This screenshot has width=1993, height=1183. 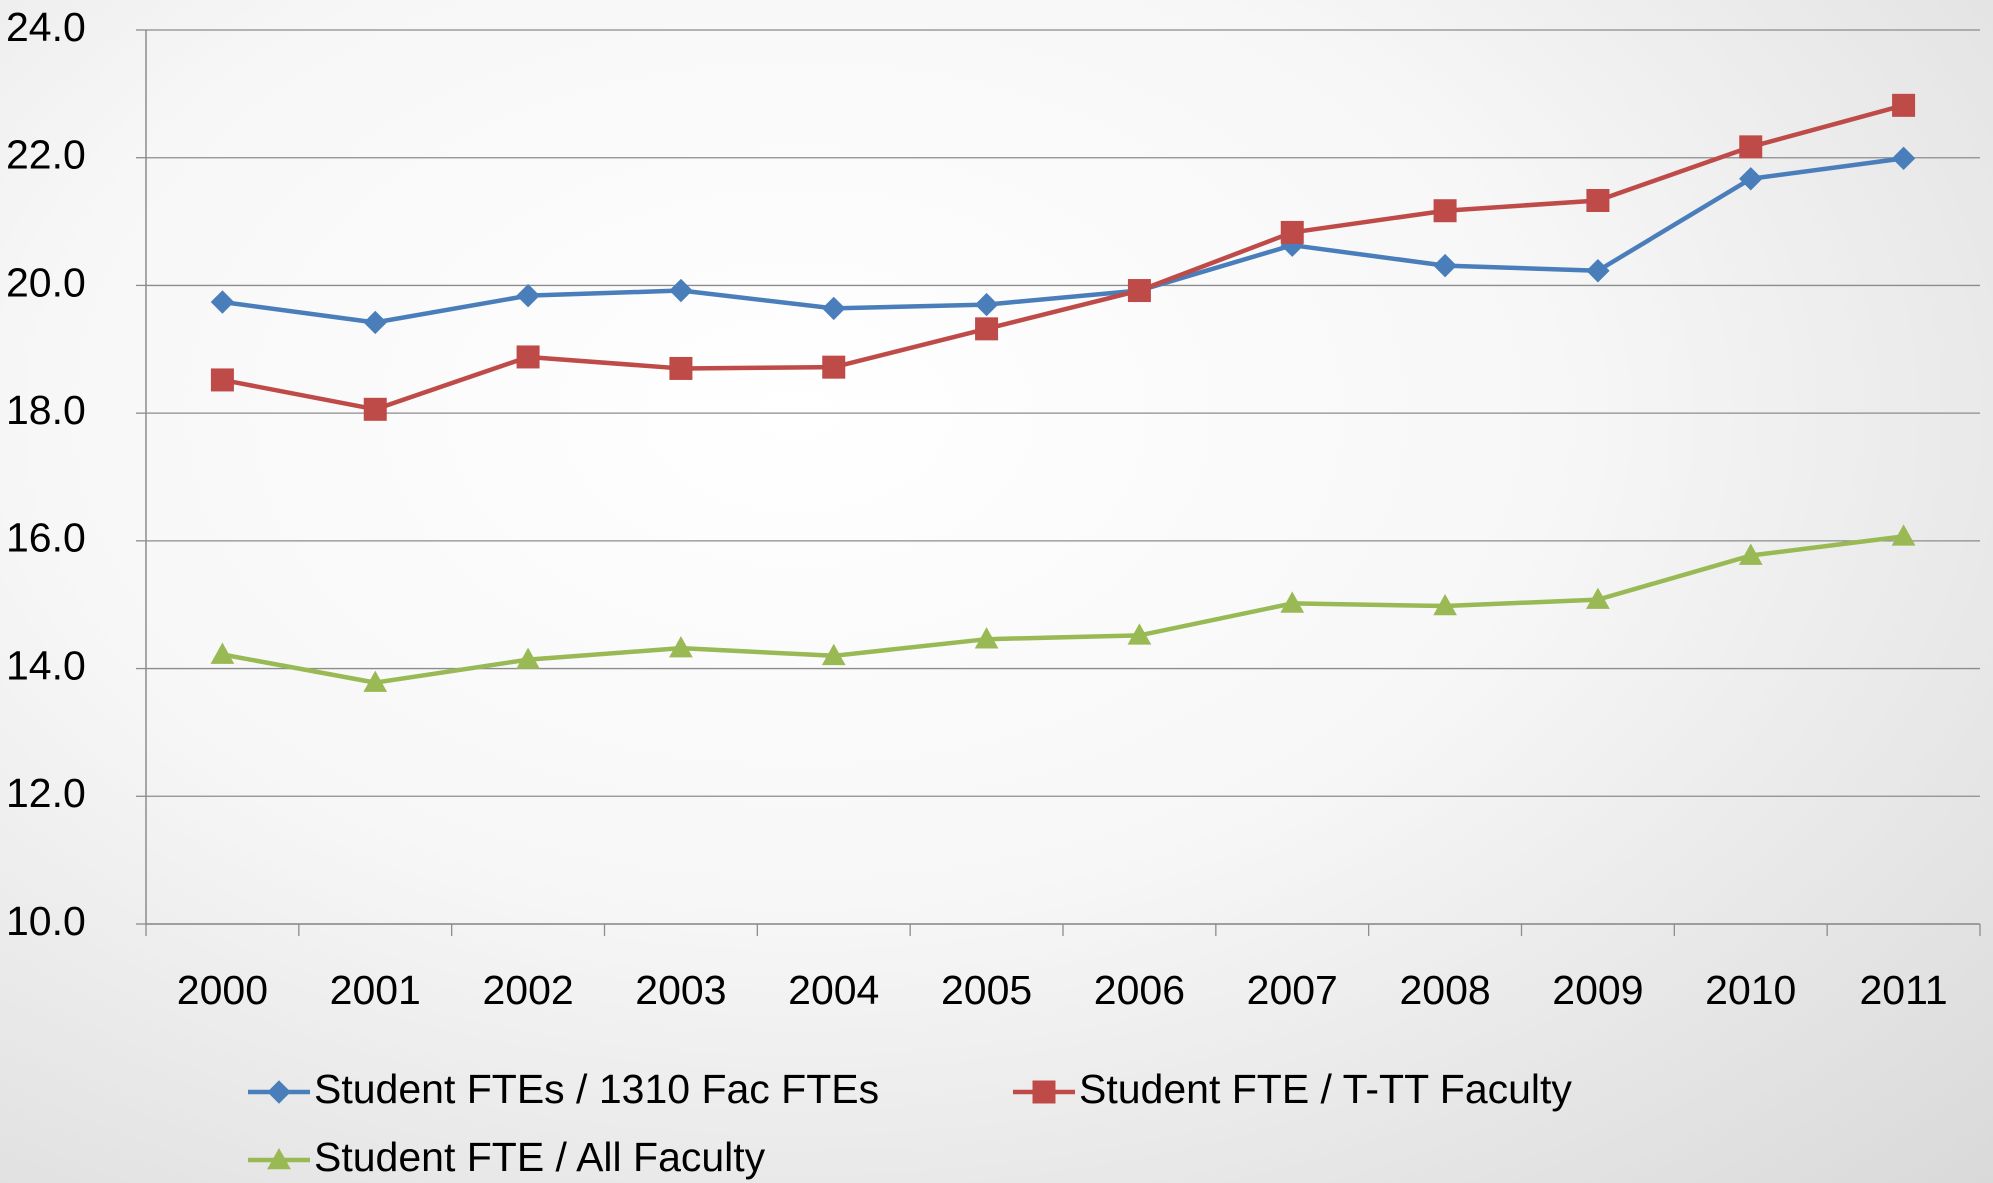 What do you see at coordinates (986, 990) in the screenshot?
I see `x-tick-label: 2005` at bounding box center [986, 990].